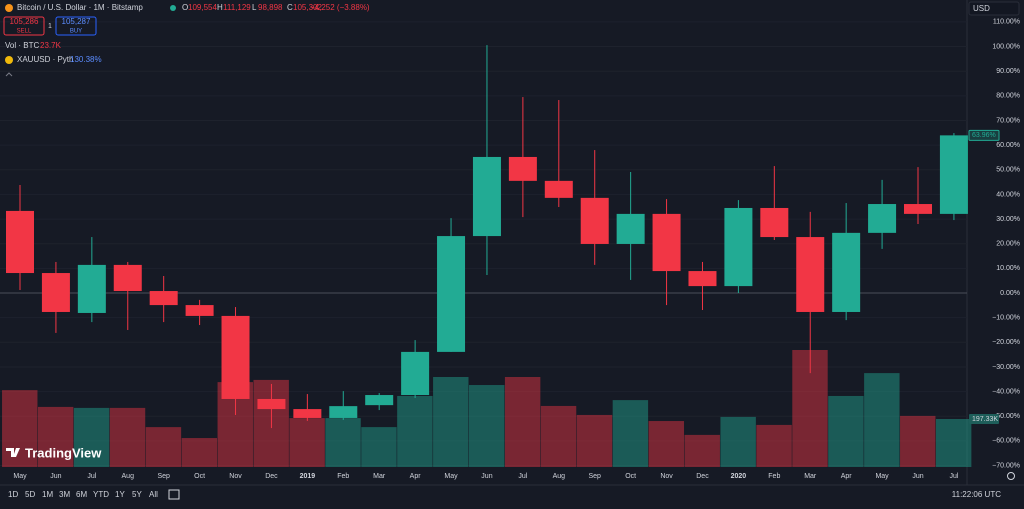 This screenshot has width=1024, height=509. Describe the element at coordinates (101, 494) in the screenshot. I see `range-button: YTD` at that location.